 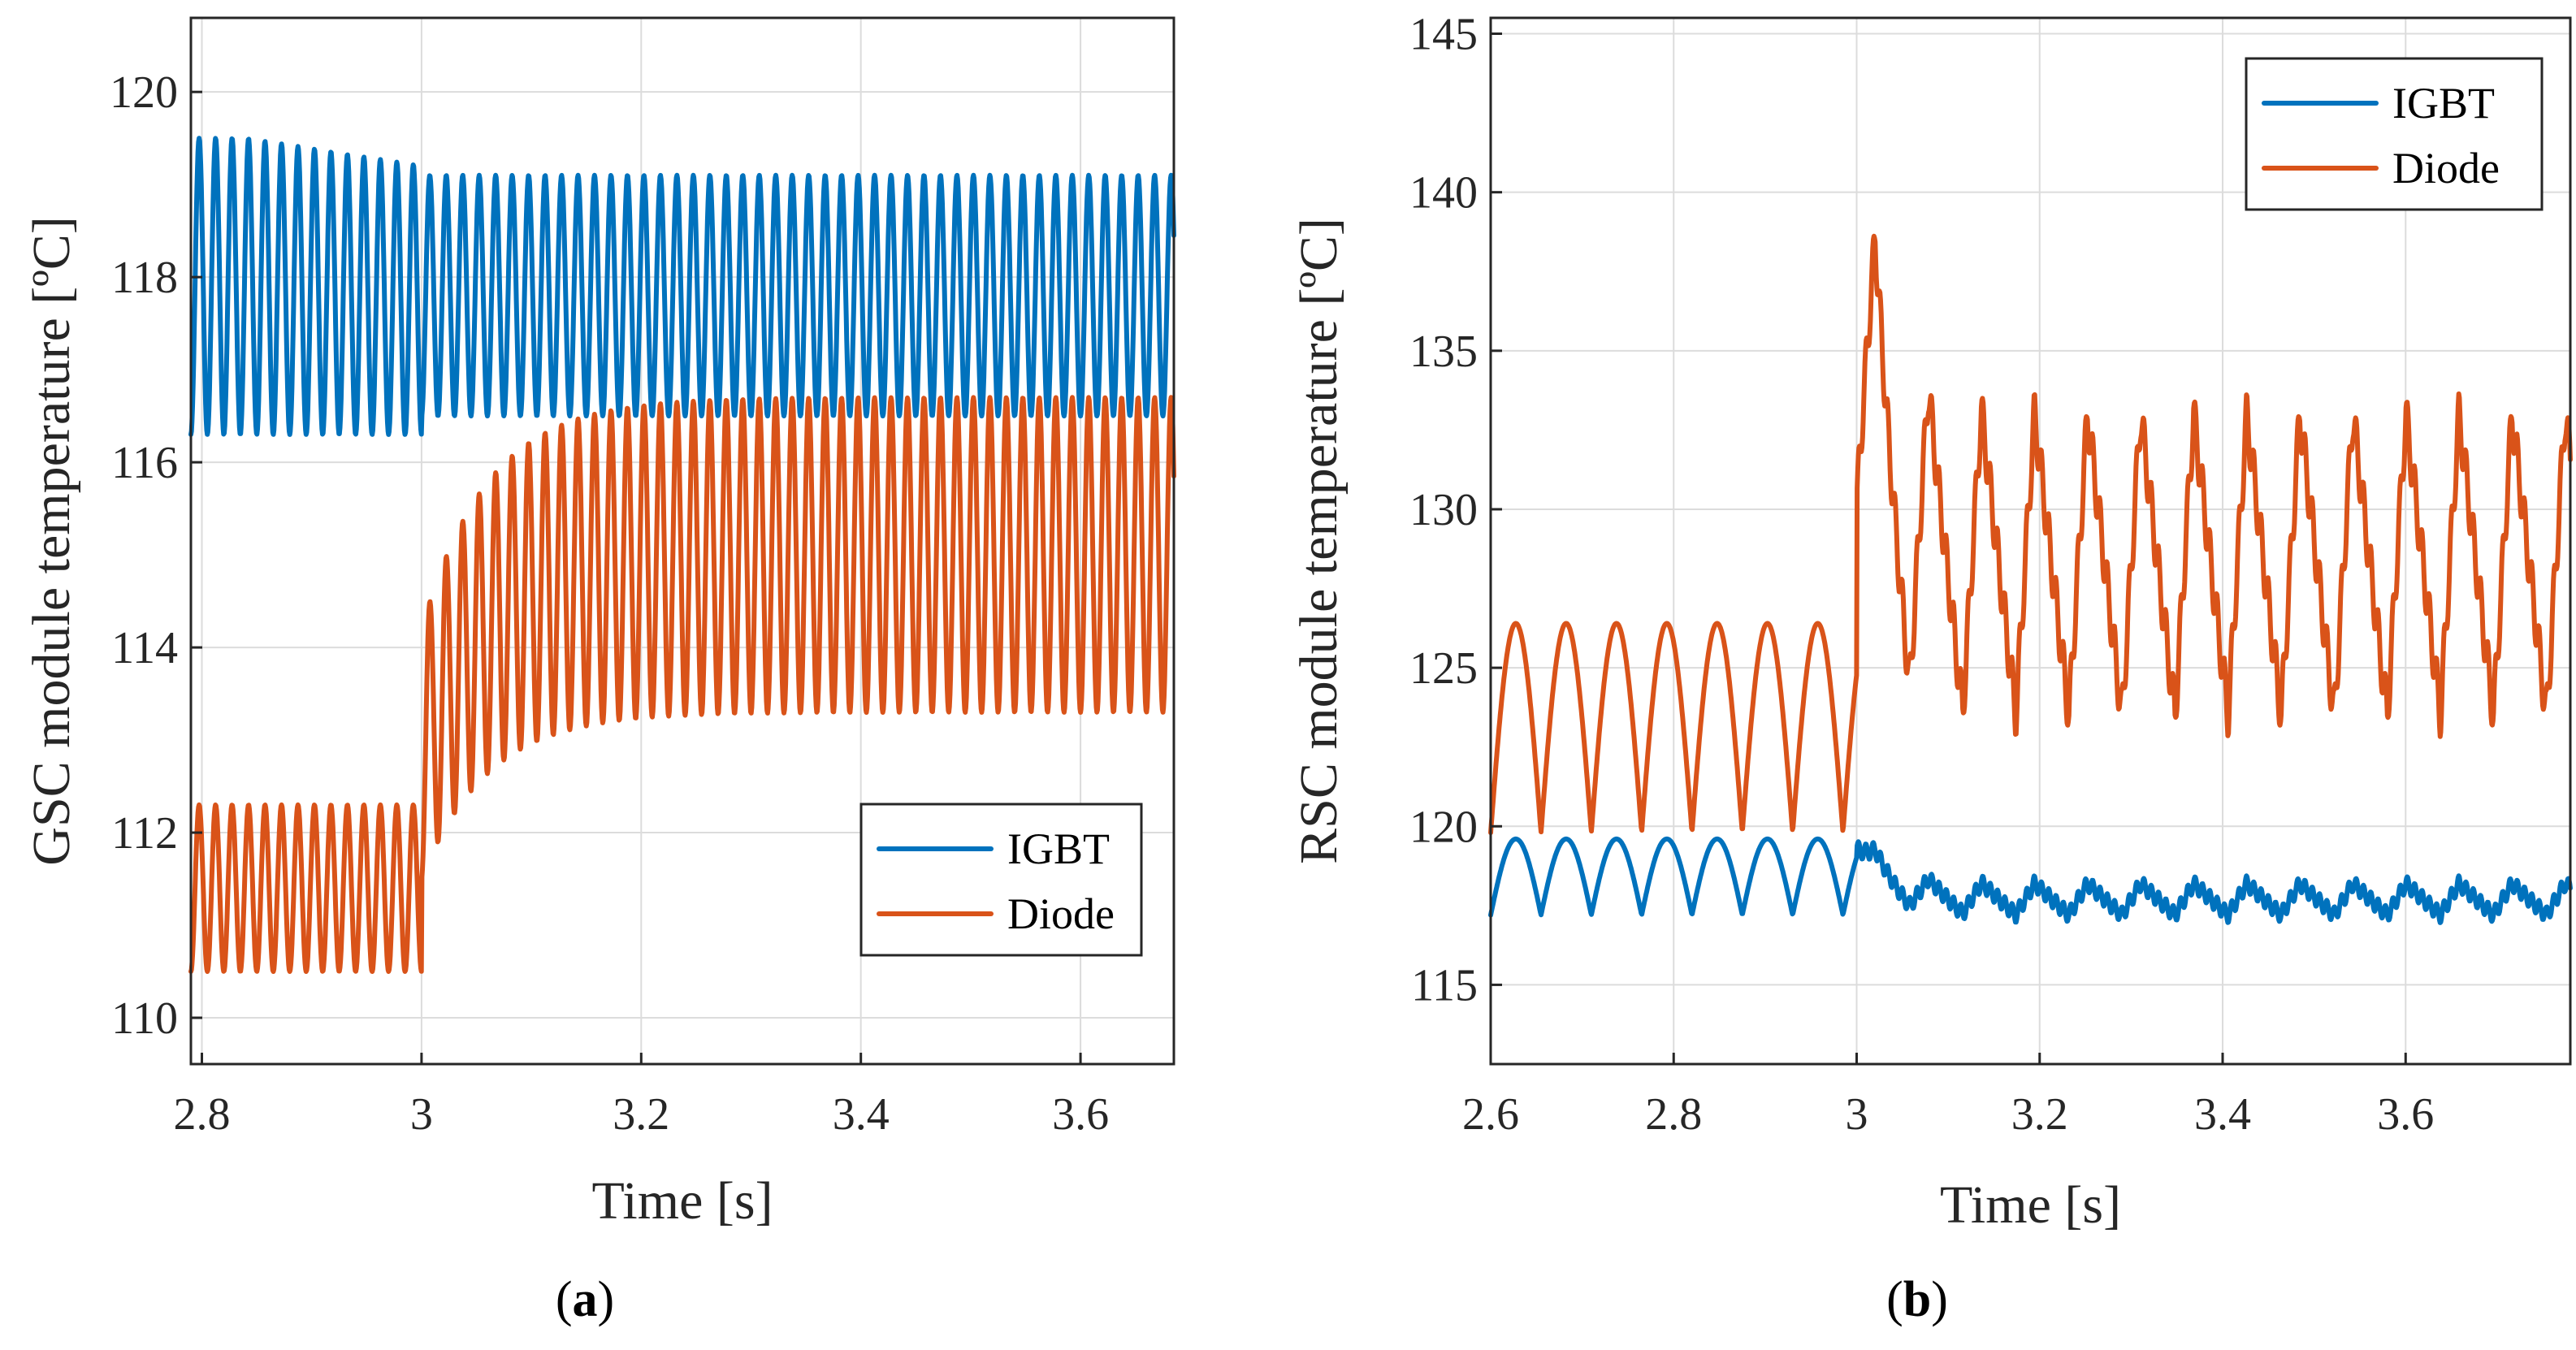 I want to click on y-axis-label-b: RSC module temperature [ºC], so click(x=1319, y=541).